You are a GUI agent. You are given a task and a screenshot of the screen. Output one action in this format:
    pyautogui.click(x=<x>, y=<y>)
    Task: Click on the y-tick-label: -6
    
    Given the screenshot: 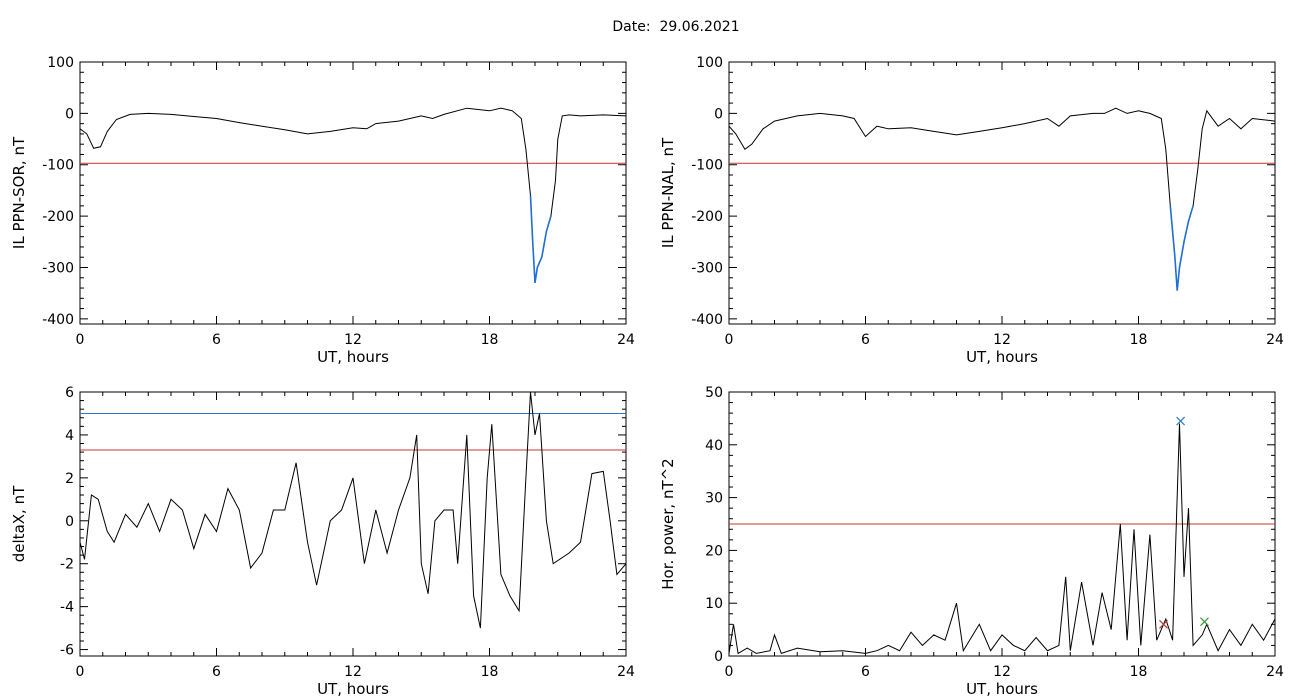 What is the action you would take?
    pyautogui.click(x=67, y=651)
    